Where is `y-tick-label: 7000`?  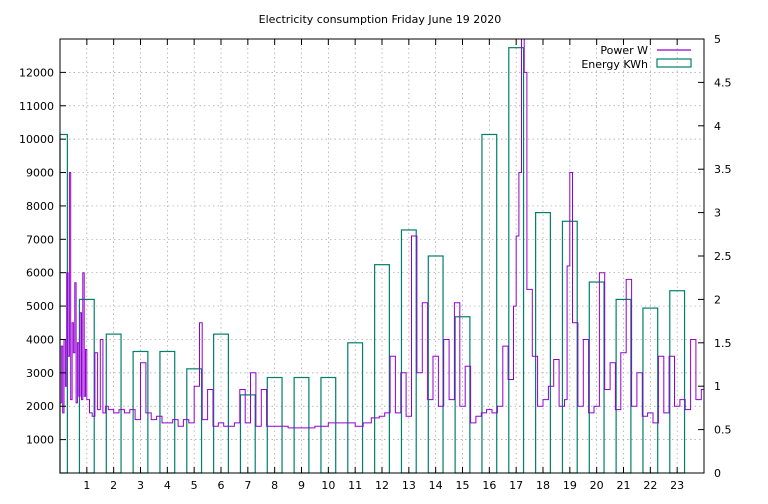
y-tick-label: 7000 is located at coordinates (40, 239).